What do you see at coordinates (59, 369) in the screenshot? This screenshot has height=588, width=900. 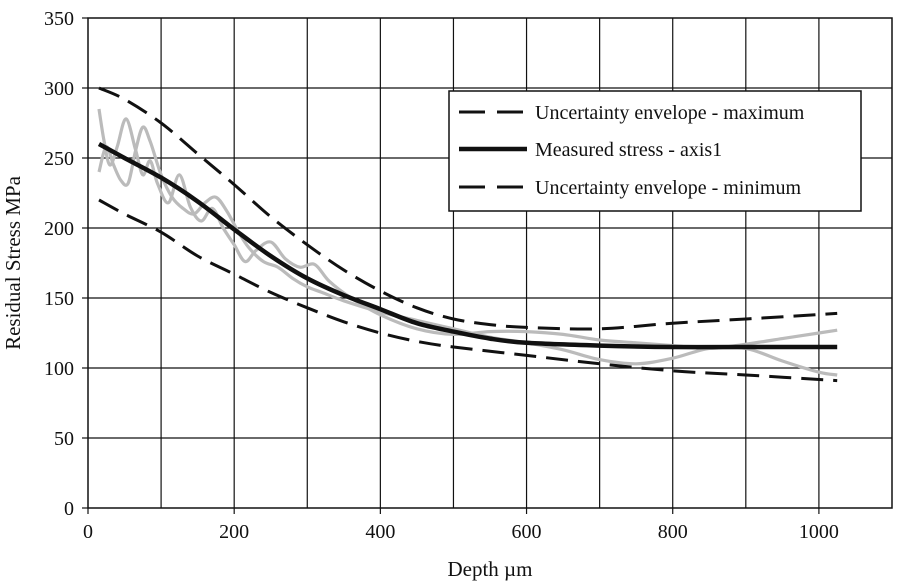 I see `y-tick-label: 100` at bounding box center [59, 369].